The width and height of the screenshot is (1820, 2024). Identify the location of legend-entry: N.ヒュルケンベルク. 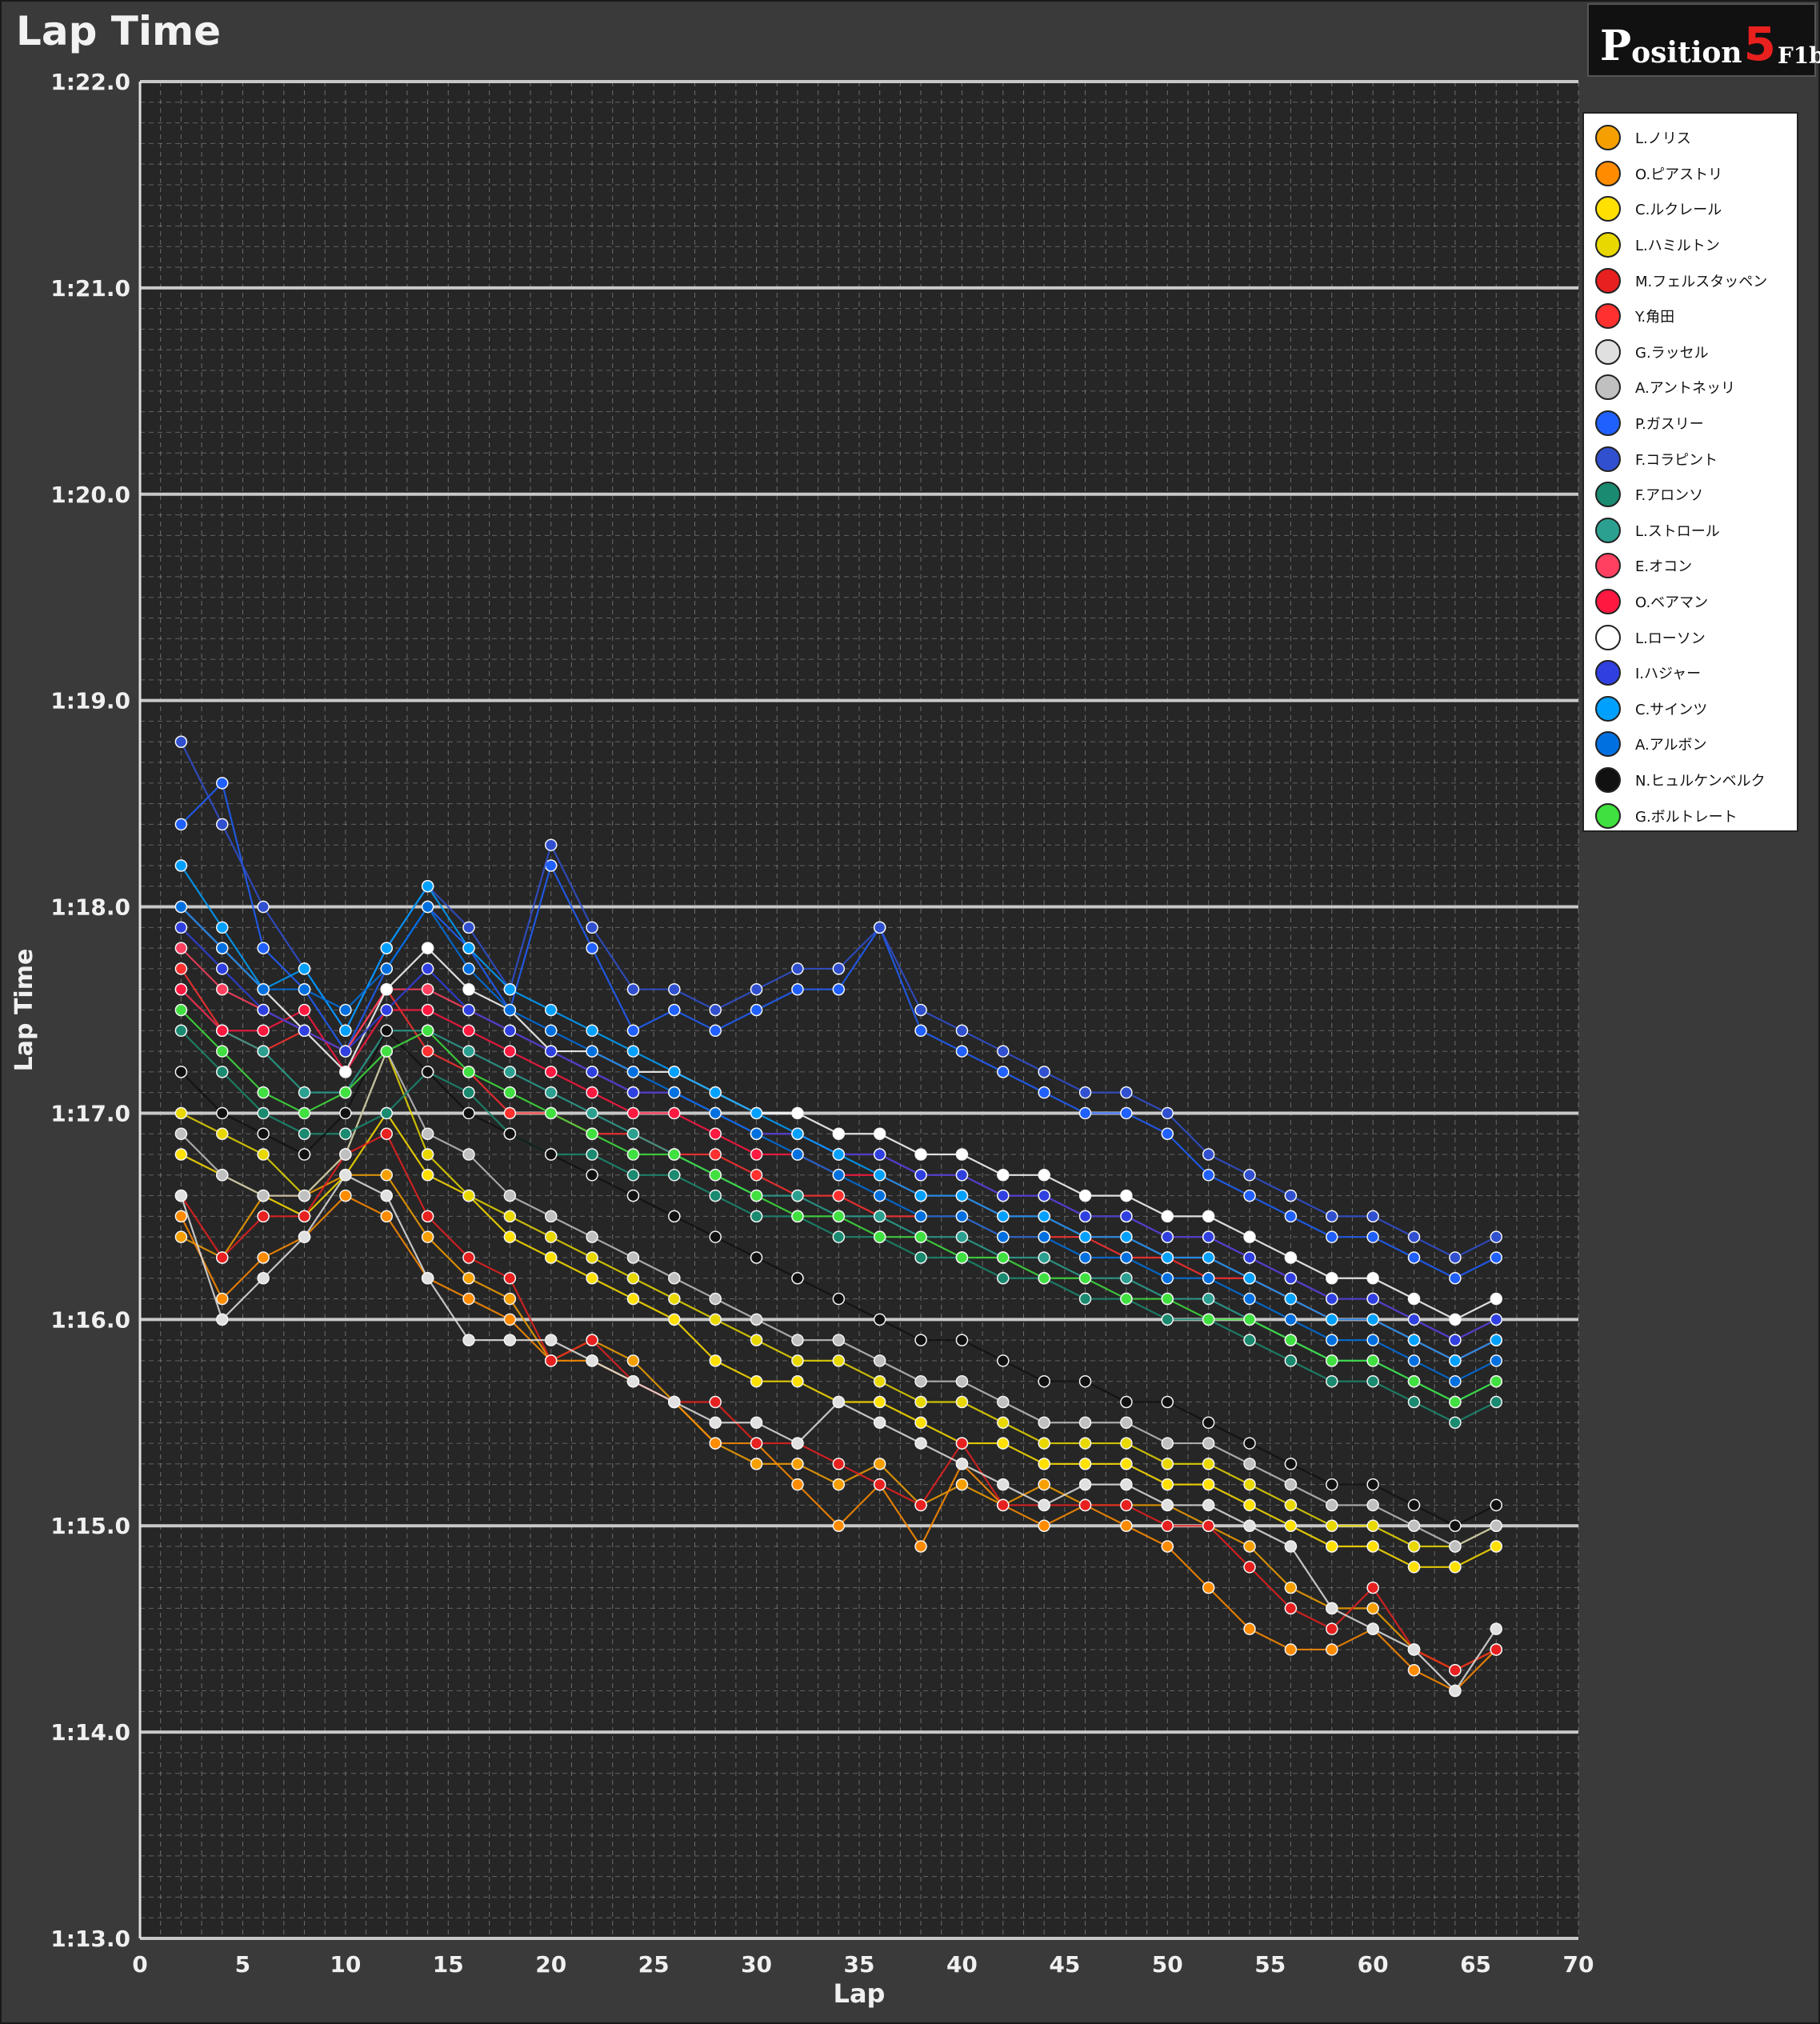
(1696, 780).